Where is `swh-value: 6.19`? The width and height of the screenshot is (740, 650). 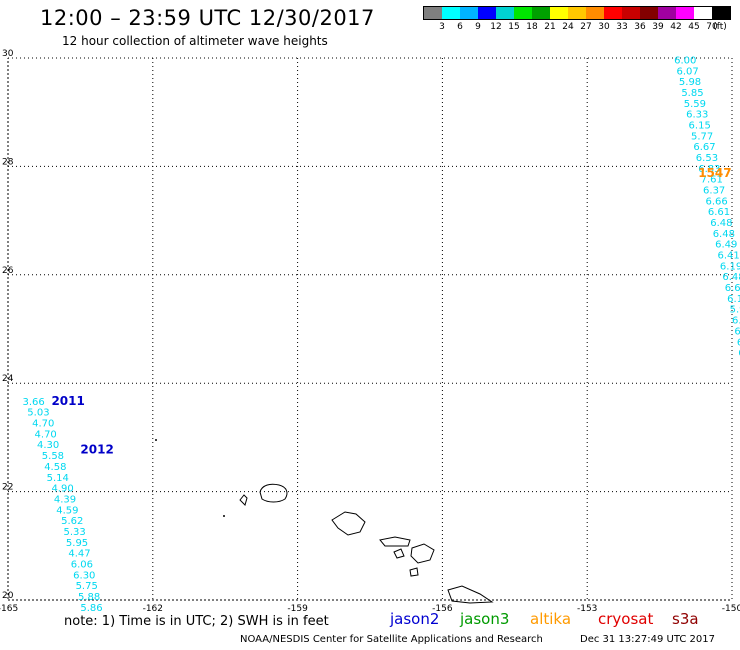
swh-value: 6.19 is located at coordinates (730, 266).